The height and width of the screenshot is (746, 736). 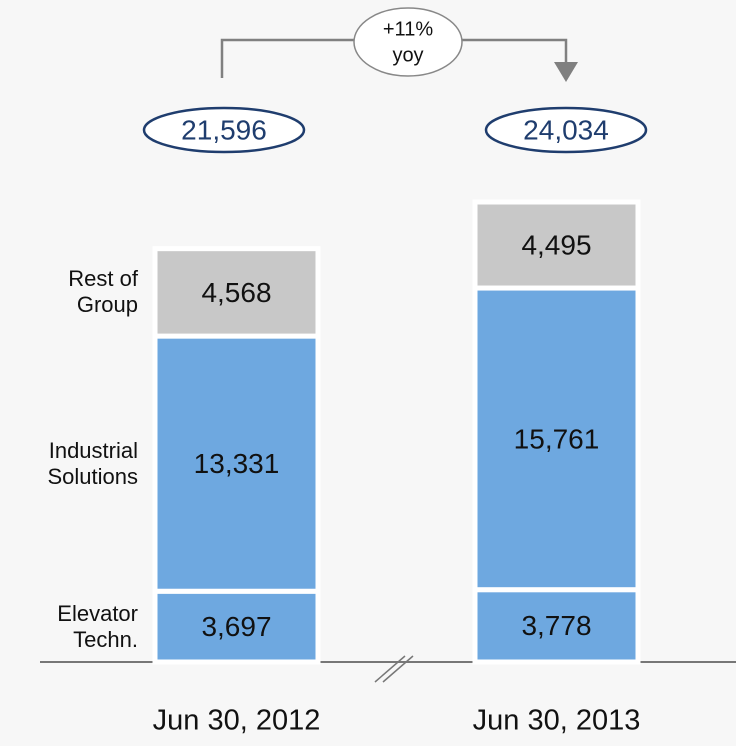 What do you see at coordinates (407, 55) in the screenshot?
I see `change-note: yoy` at bounding box center [407, 55].